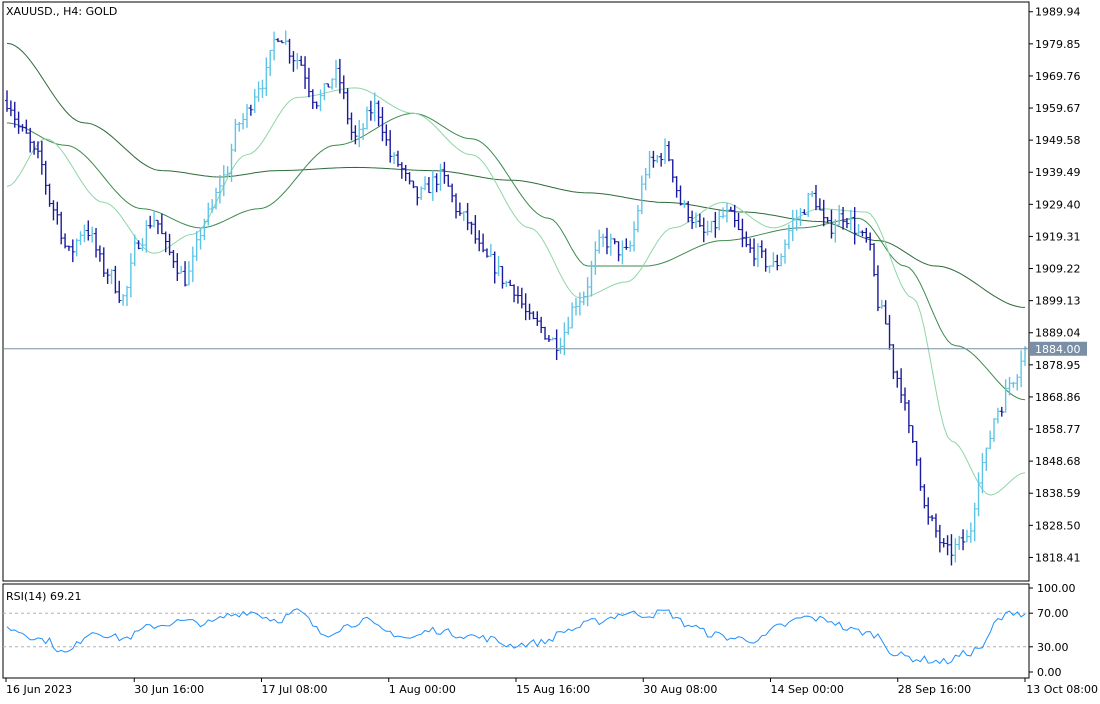 This screenshot has width=1100, height=704. What do you see at coordinates (807, 689) in the screenshot?
I see `time-tick-label: 14 Sep 00:00` at bounding box center [807, 689].